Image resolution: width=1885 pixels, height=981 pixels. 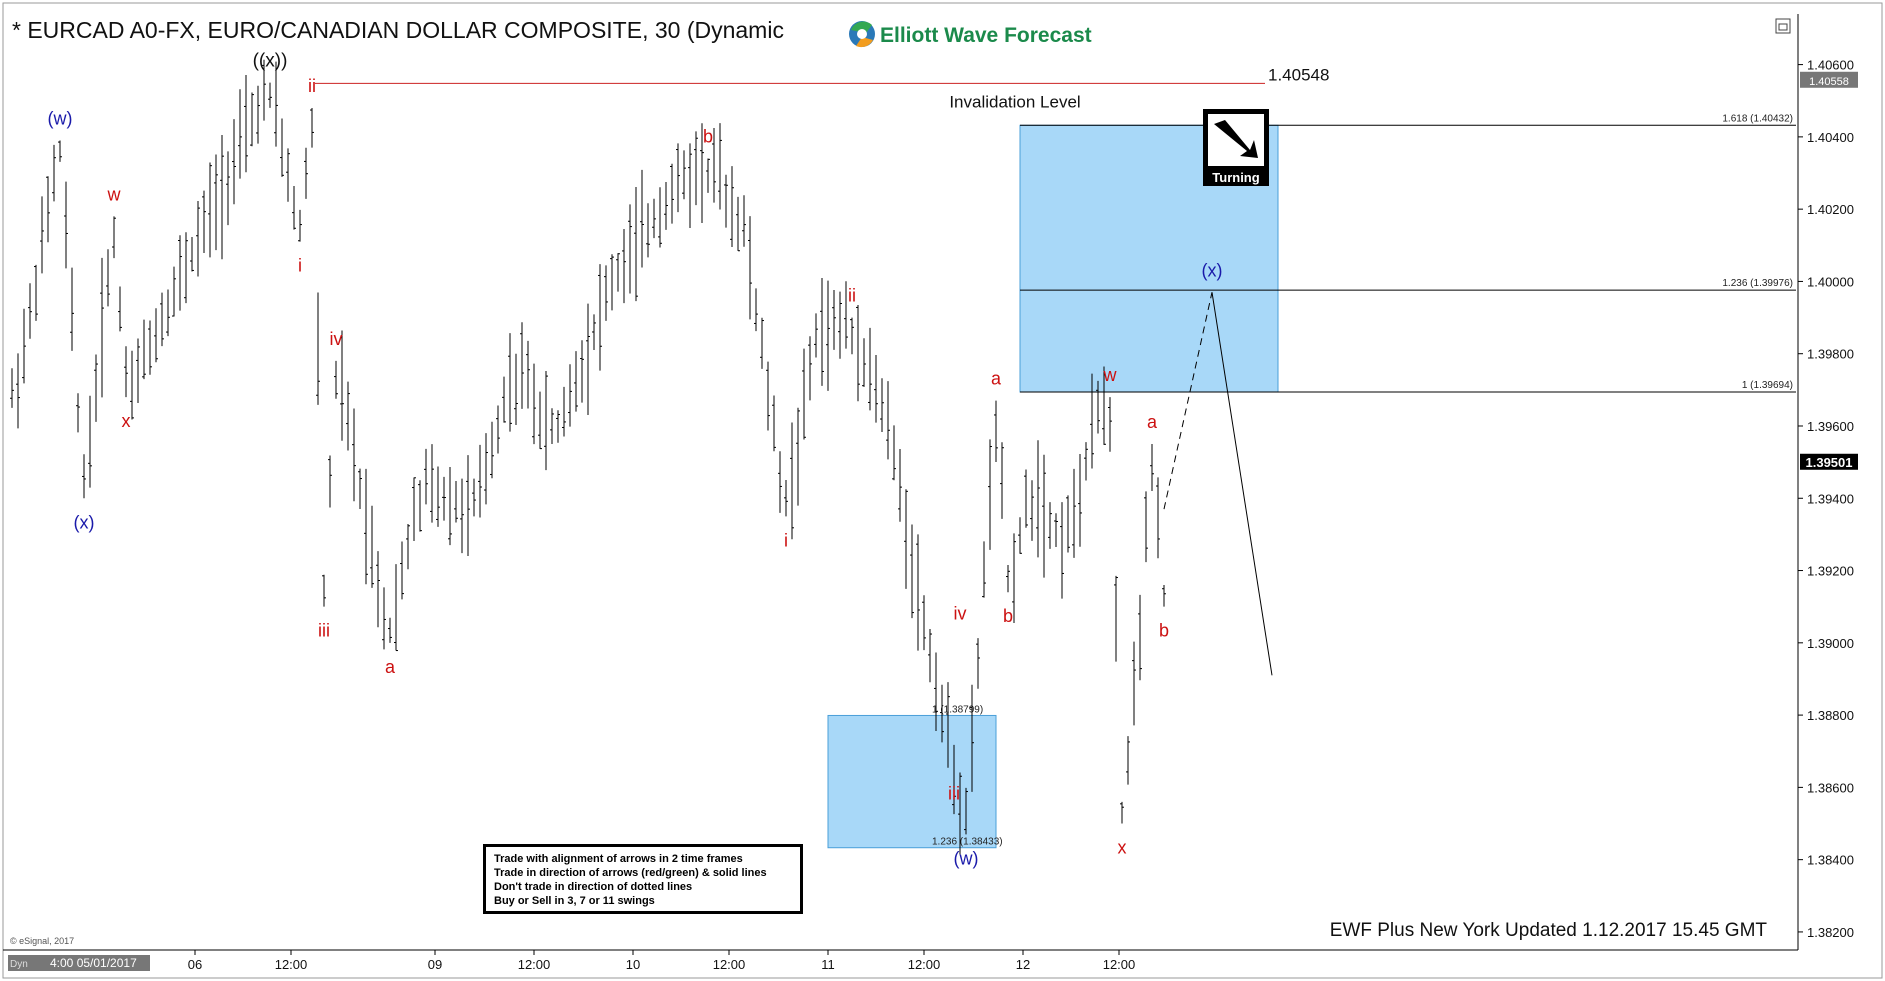 I want to click on x-tick-label: 12:00, so click(x=534, y=964).